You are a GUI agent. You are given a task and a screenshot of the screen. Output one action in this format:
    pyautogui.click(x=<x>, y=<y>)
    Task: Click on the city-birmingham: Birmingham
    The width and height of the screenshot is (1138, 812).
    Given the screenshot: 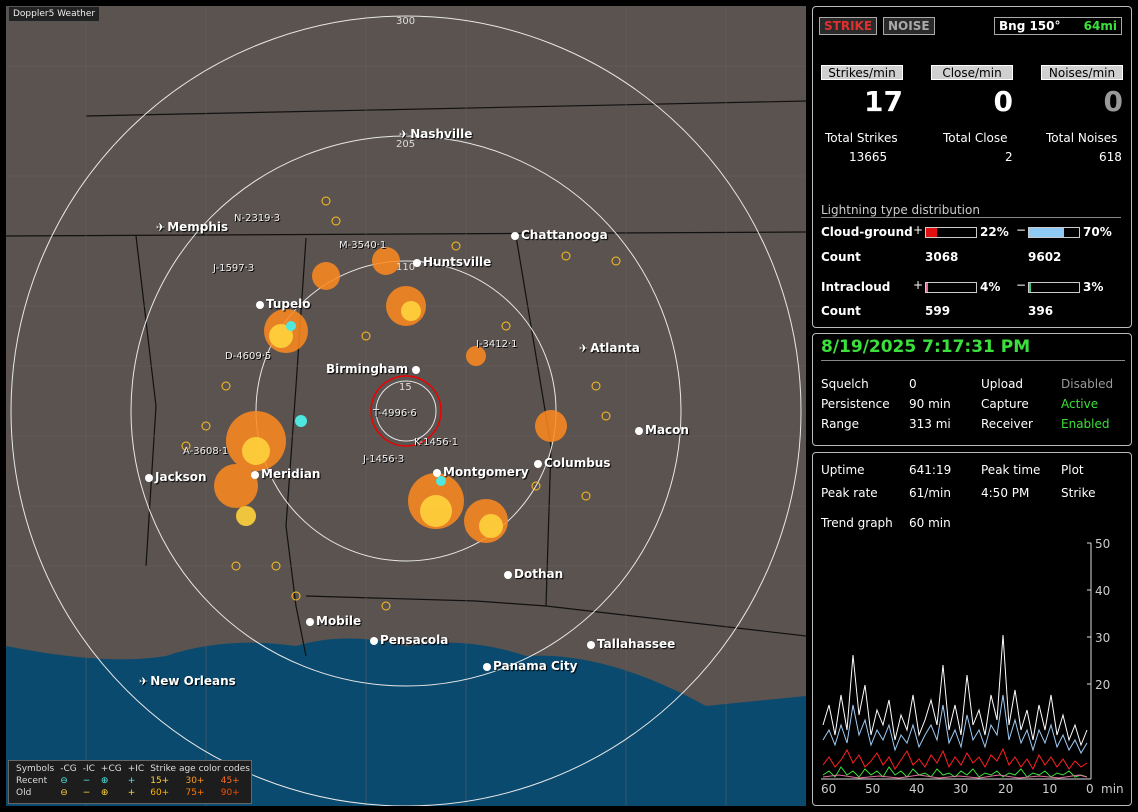 What is the action you would take?
    pyautogui.click(x=374, y=369)
    